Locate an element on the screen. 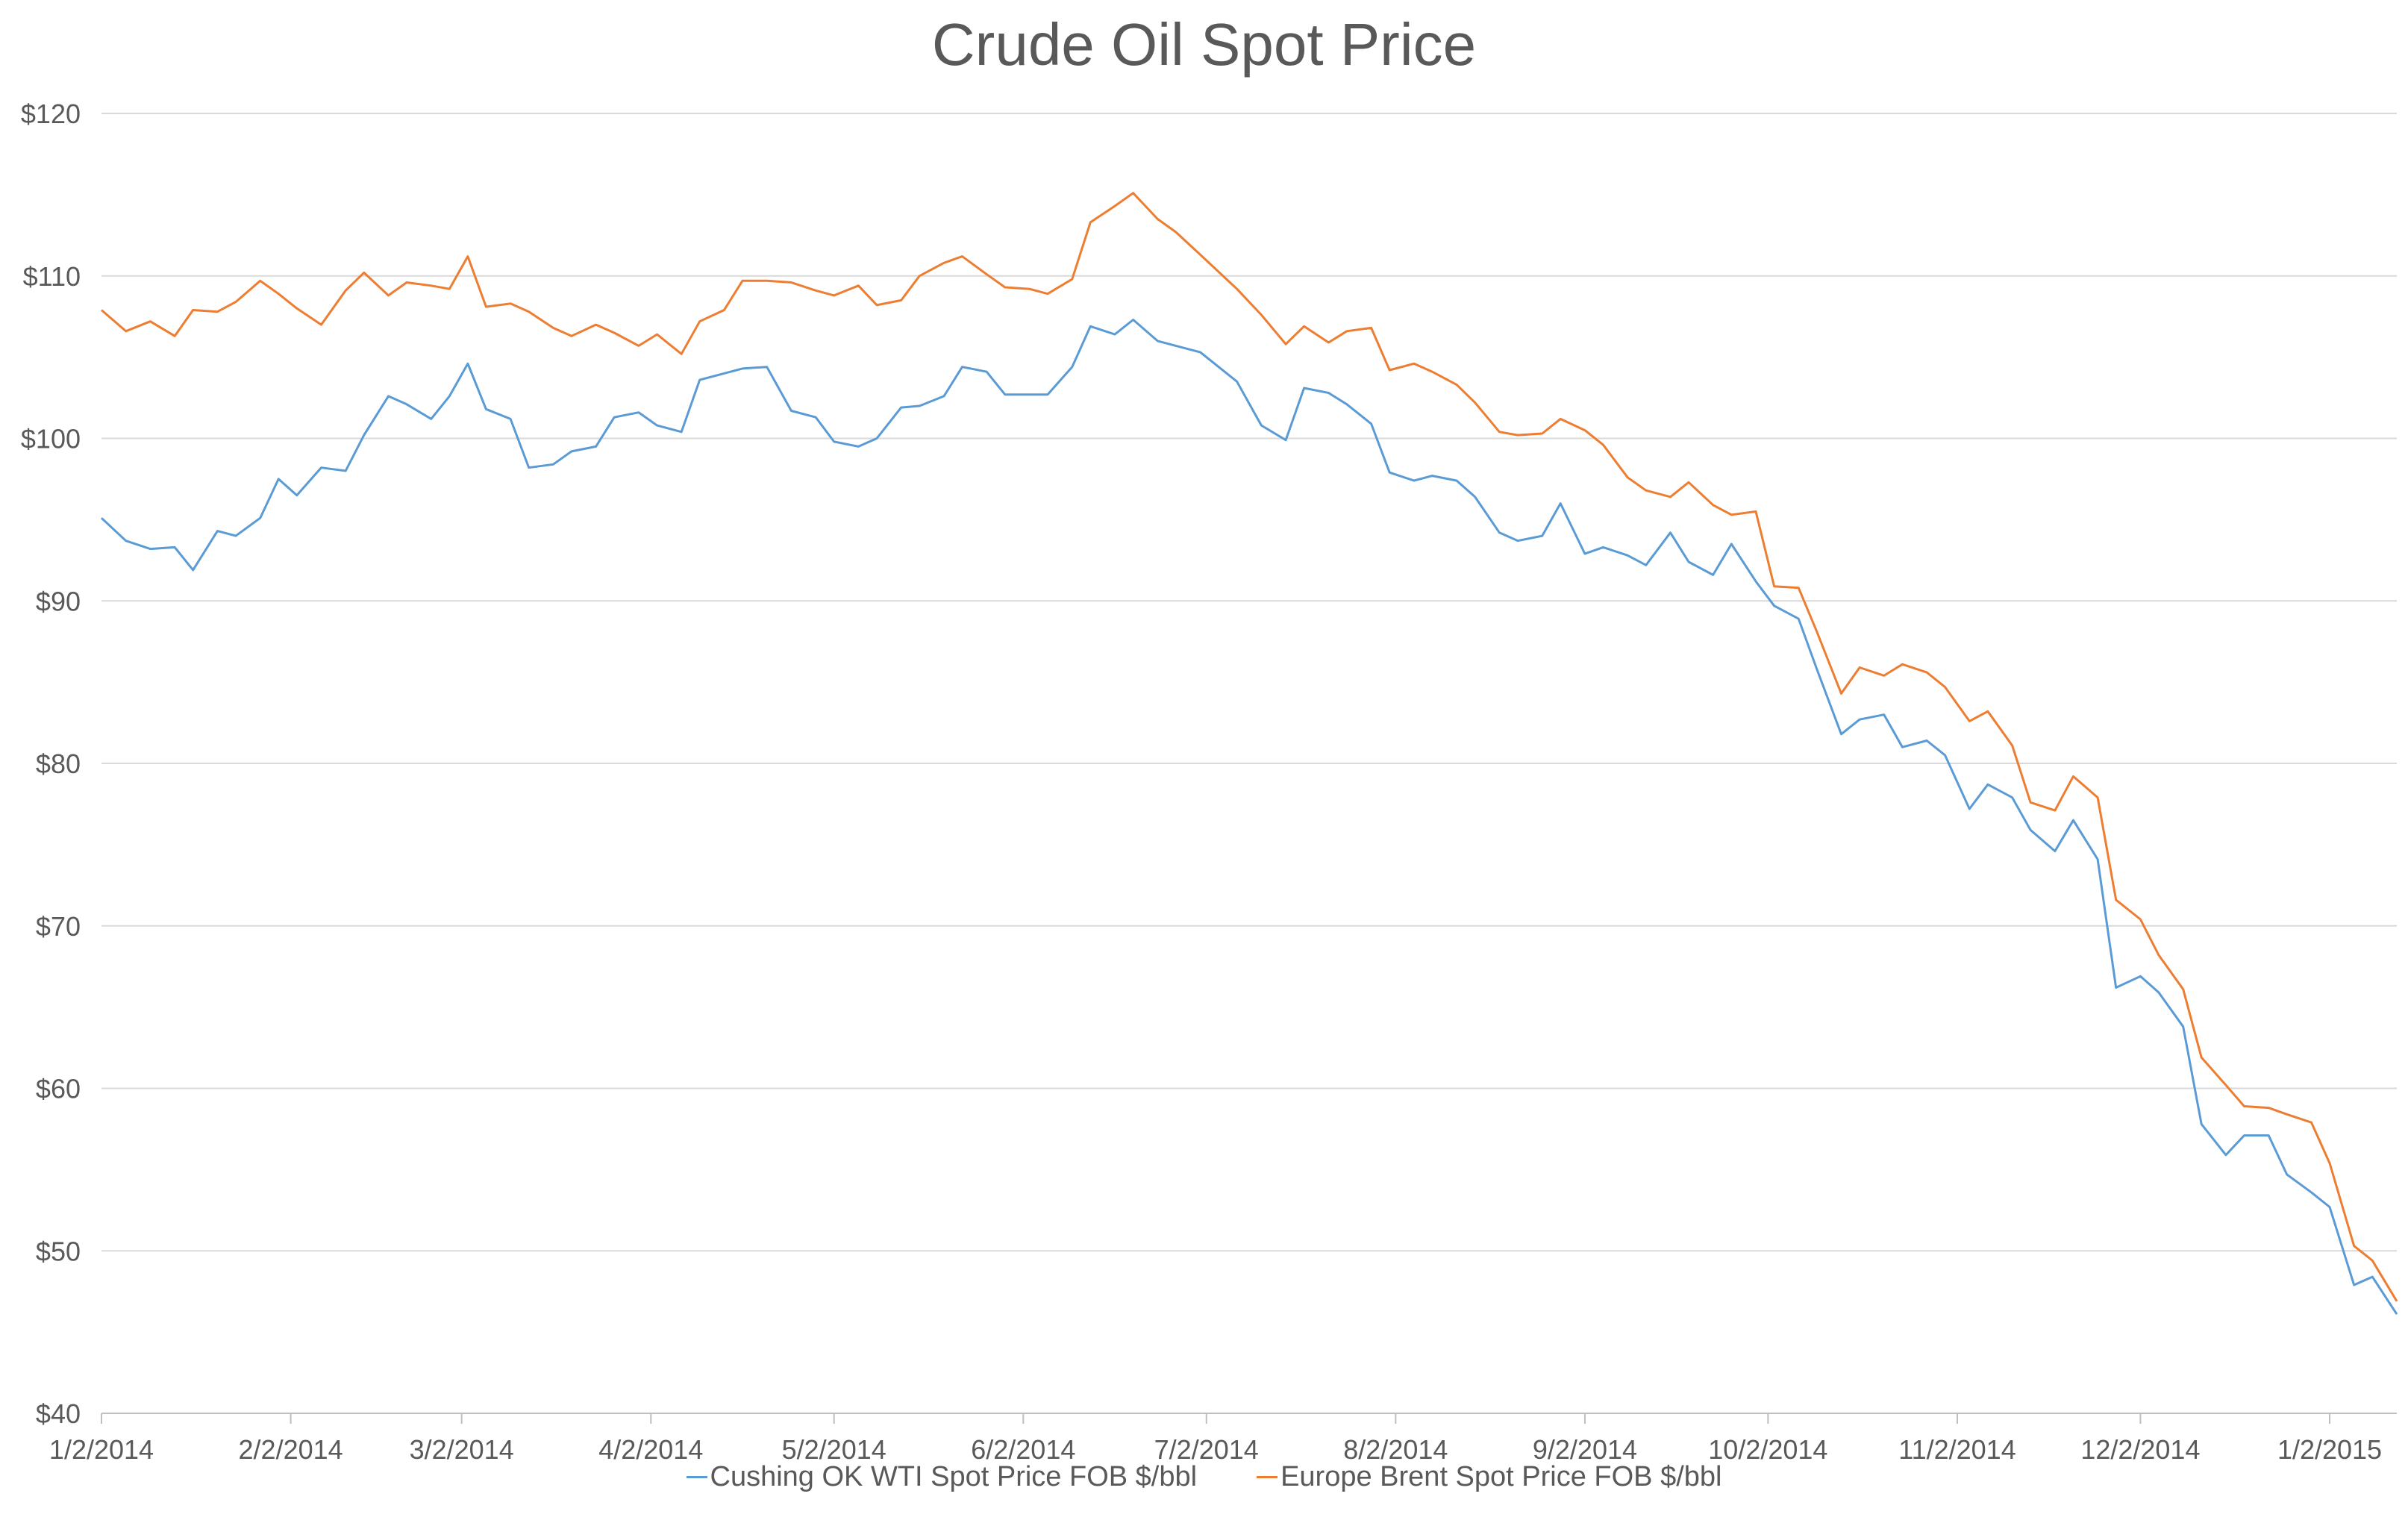 The image size is (2408, 1526). y-tick-label: $40 is located at coordinates (58, 1413).